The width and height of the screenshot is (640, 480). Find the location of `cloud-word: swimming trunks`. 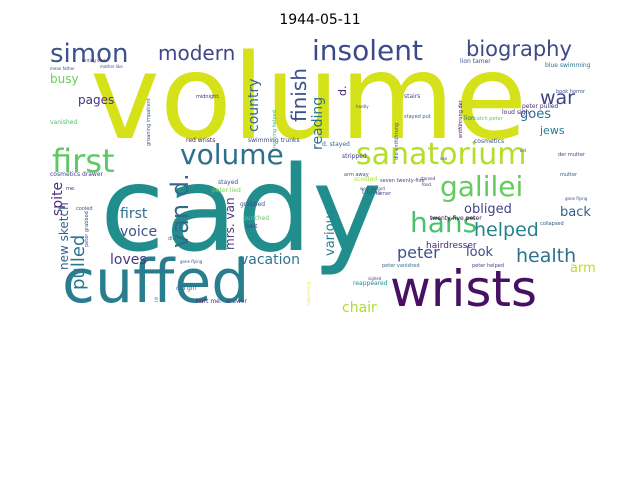

cloud-word: swimming trunks is located at coordinates (274, 140).